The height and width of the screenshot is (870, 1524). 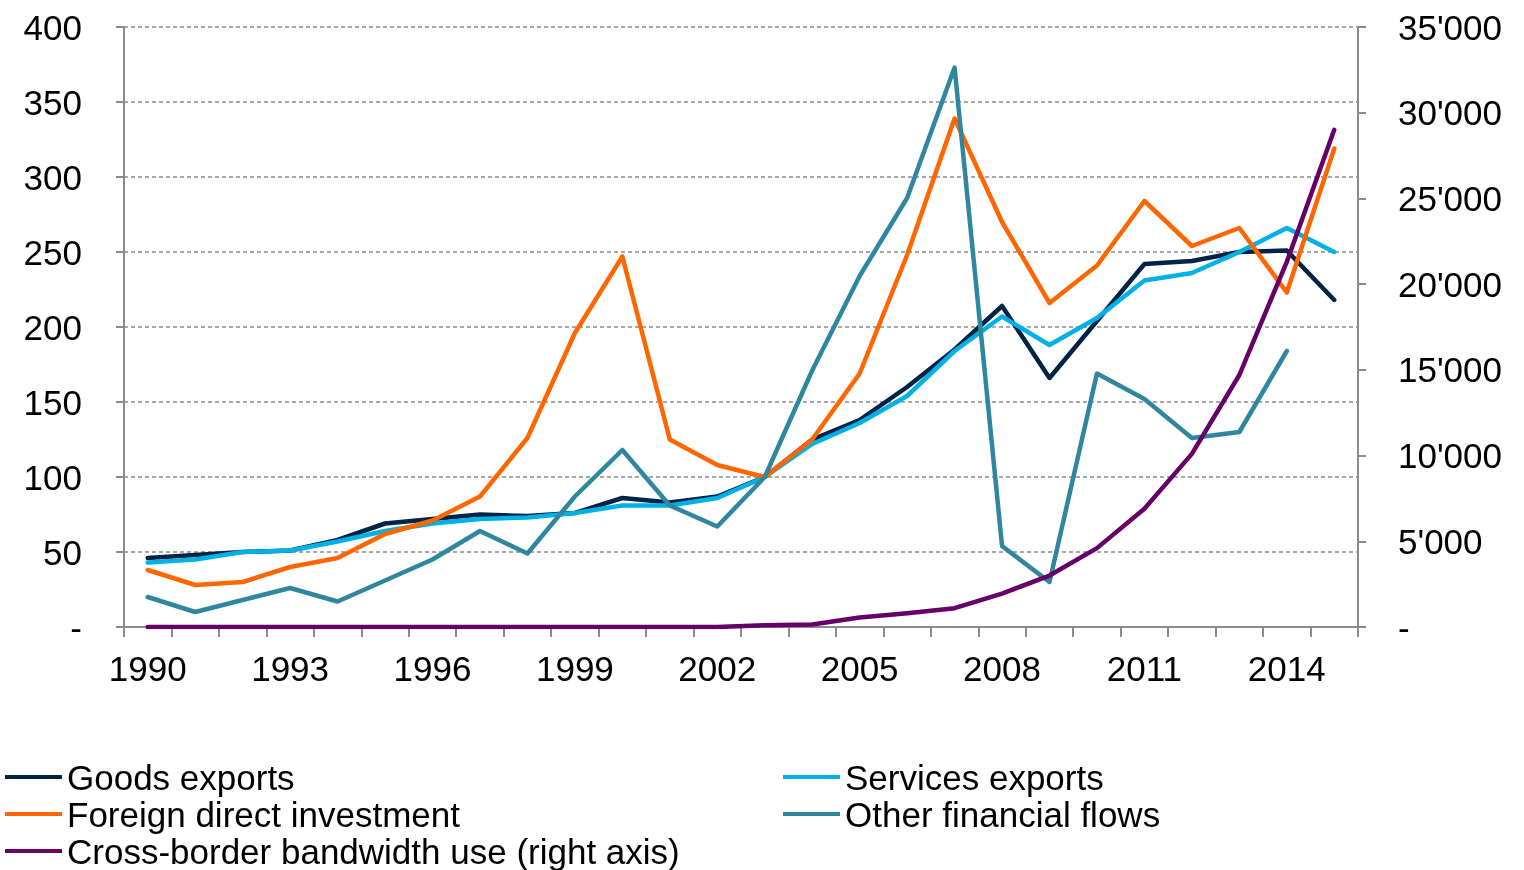 What do you see at coordinates (52, 102) in the screenshot?
I see `y-tick-label: 350` at bounding box center [52, 102].